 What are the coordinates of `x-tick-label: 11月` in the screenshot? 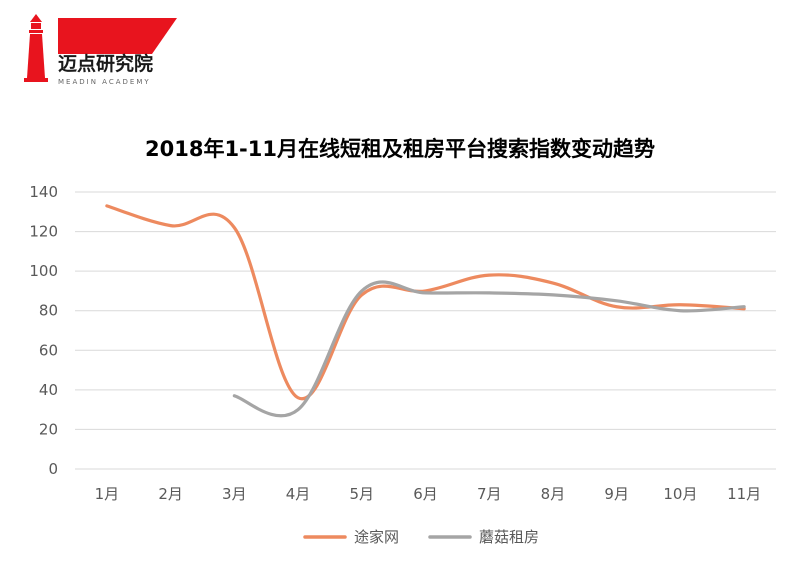 It's located at (744, 494).